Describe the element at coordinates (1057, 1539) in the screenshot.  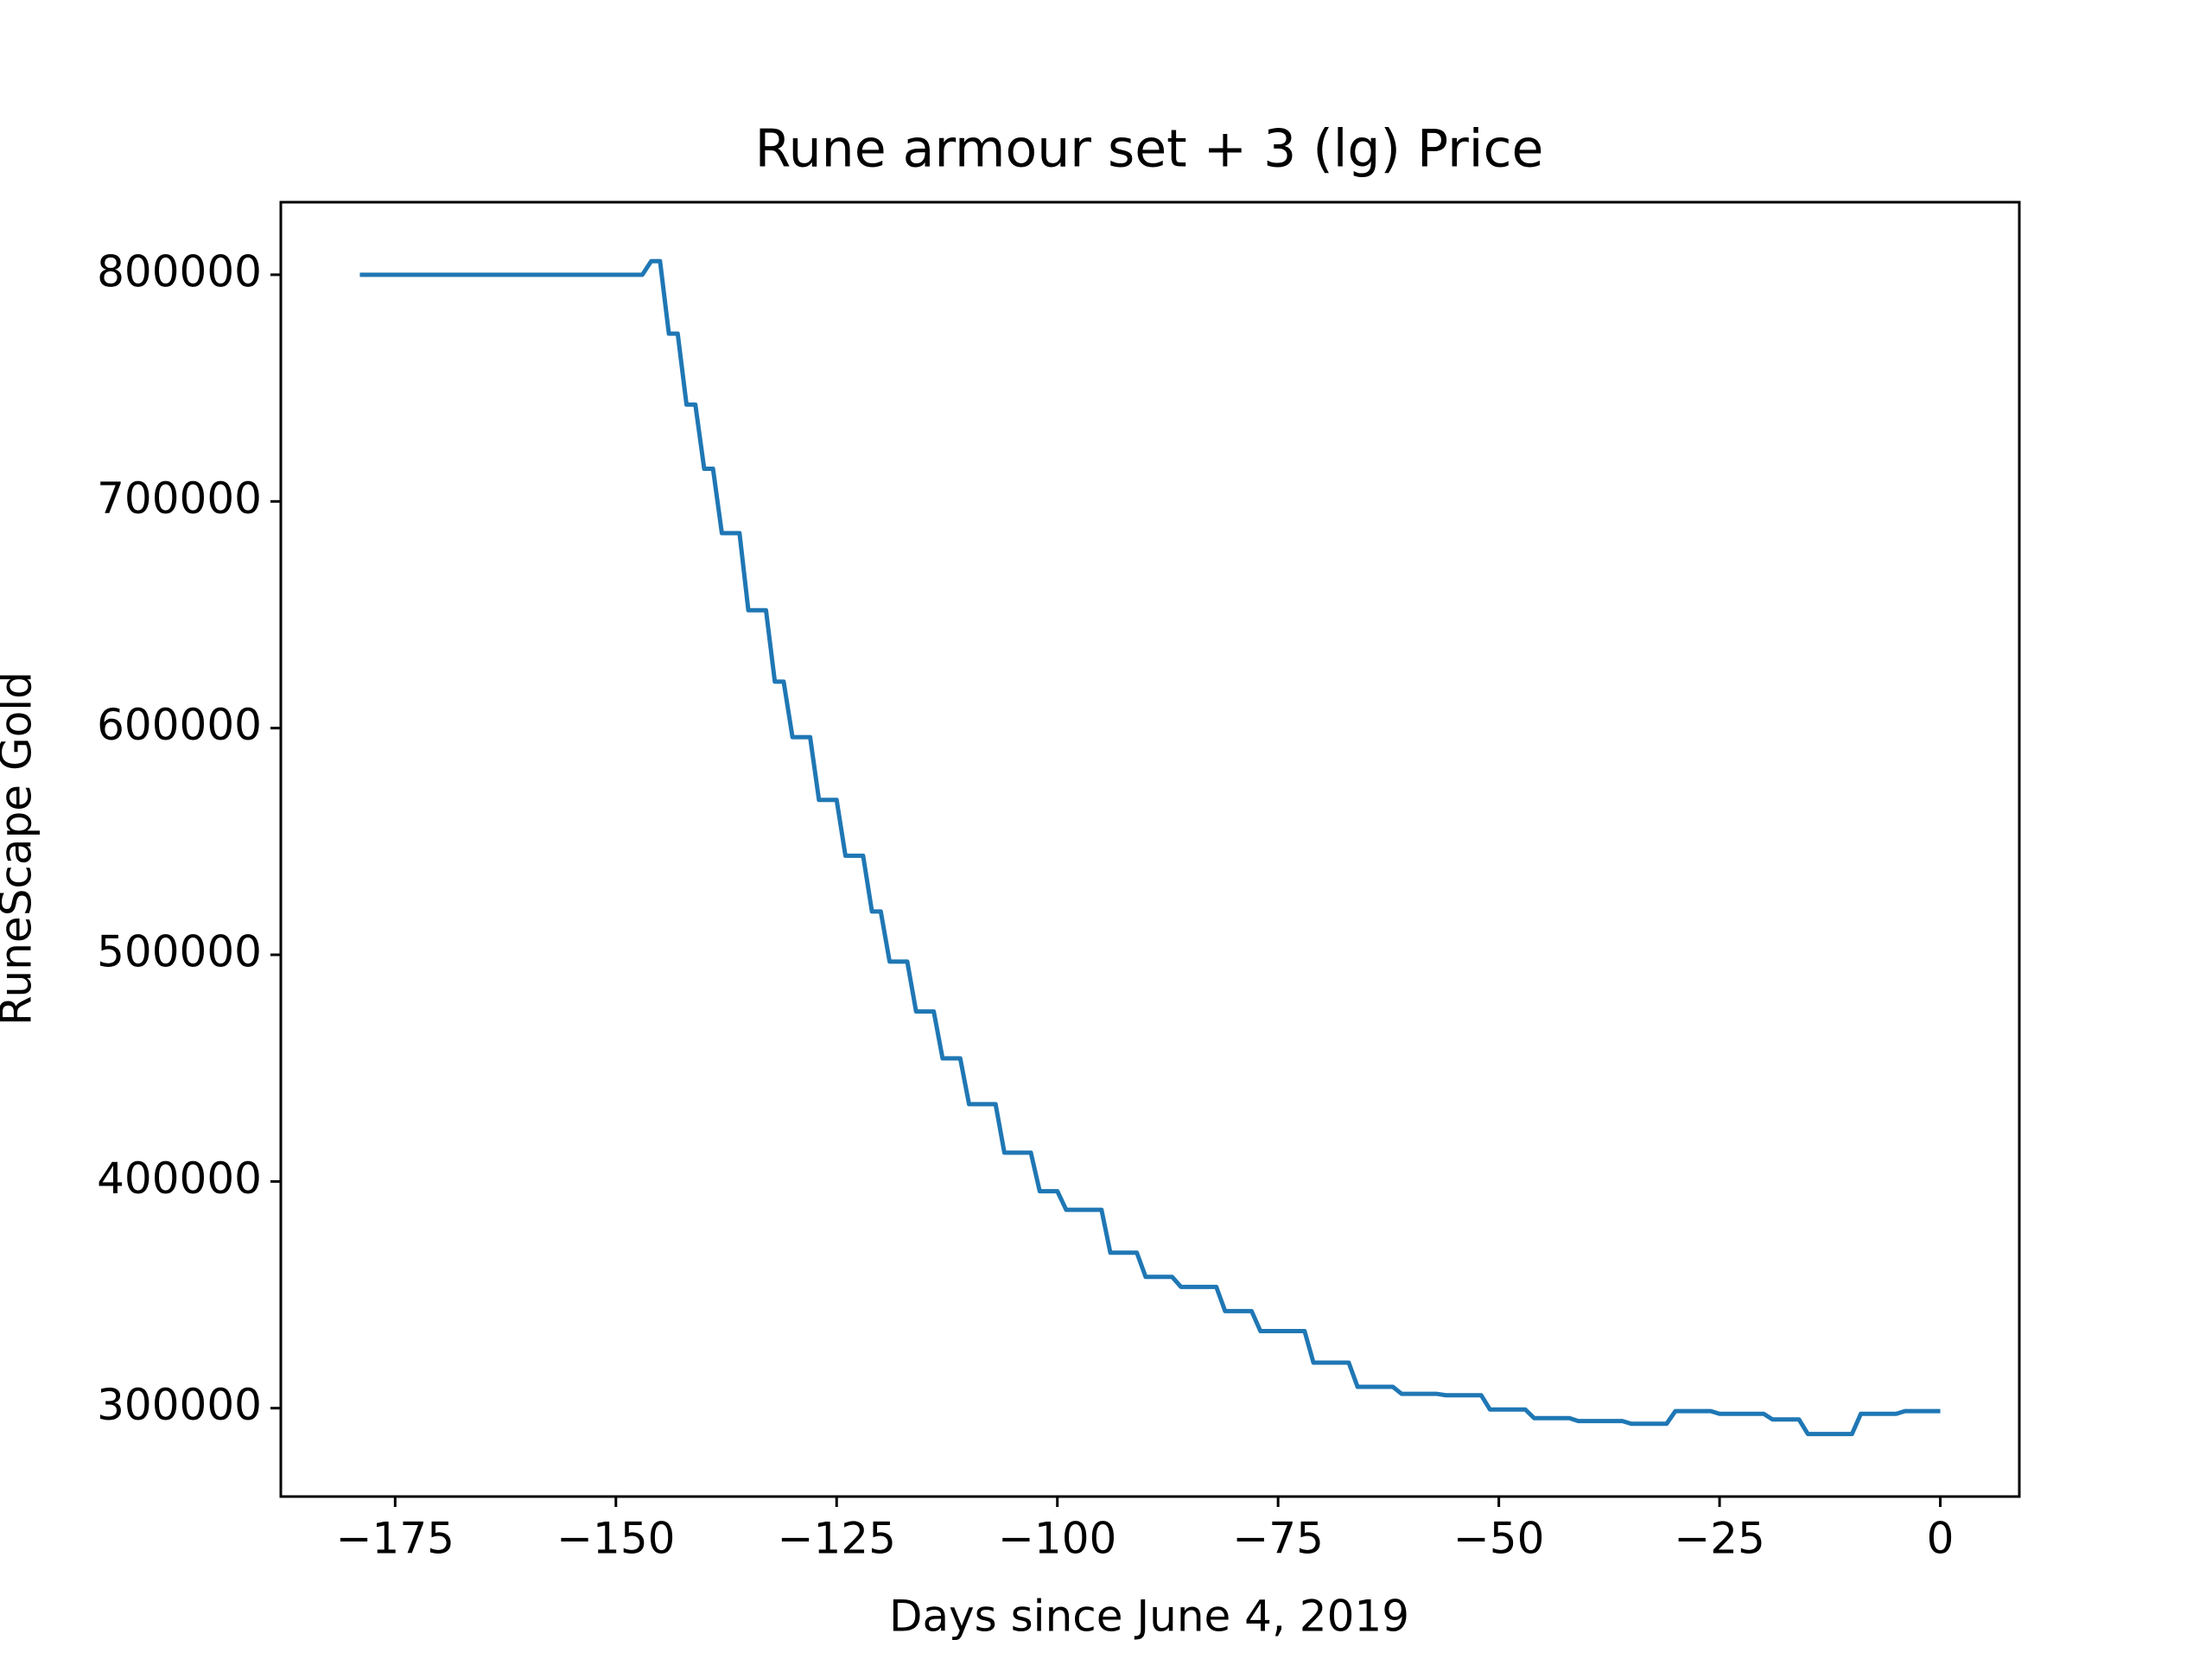
I see `x-tick-label: −100` at that location.